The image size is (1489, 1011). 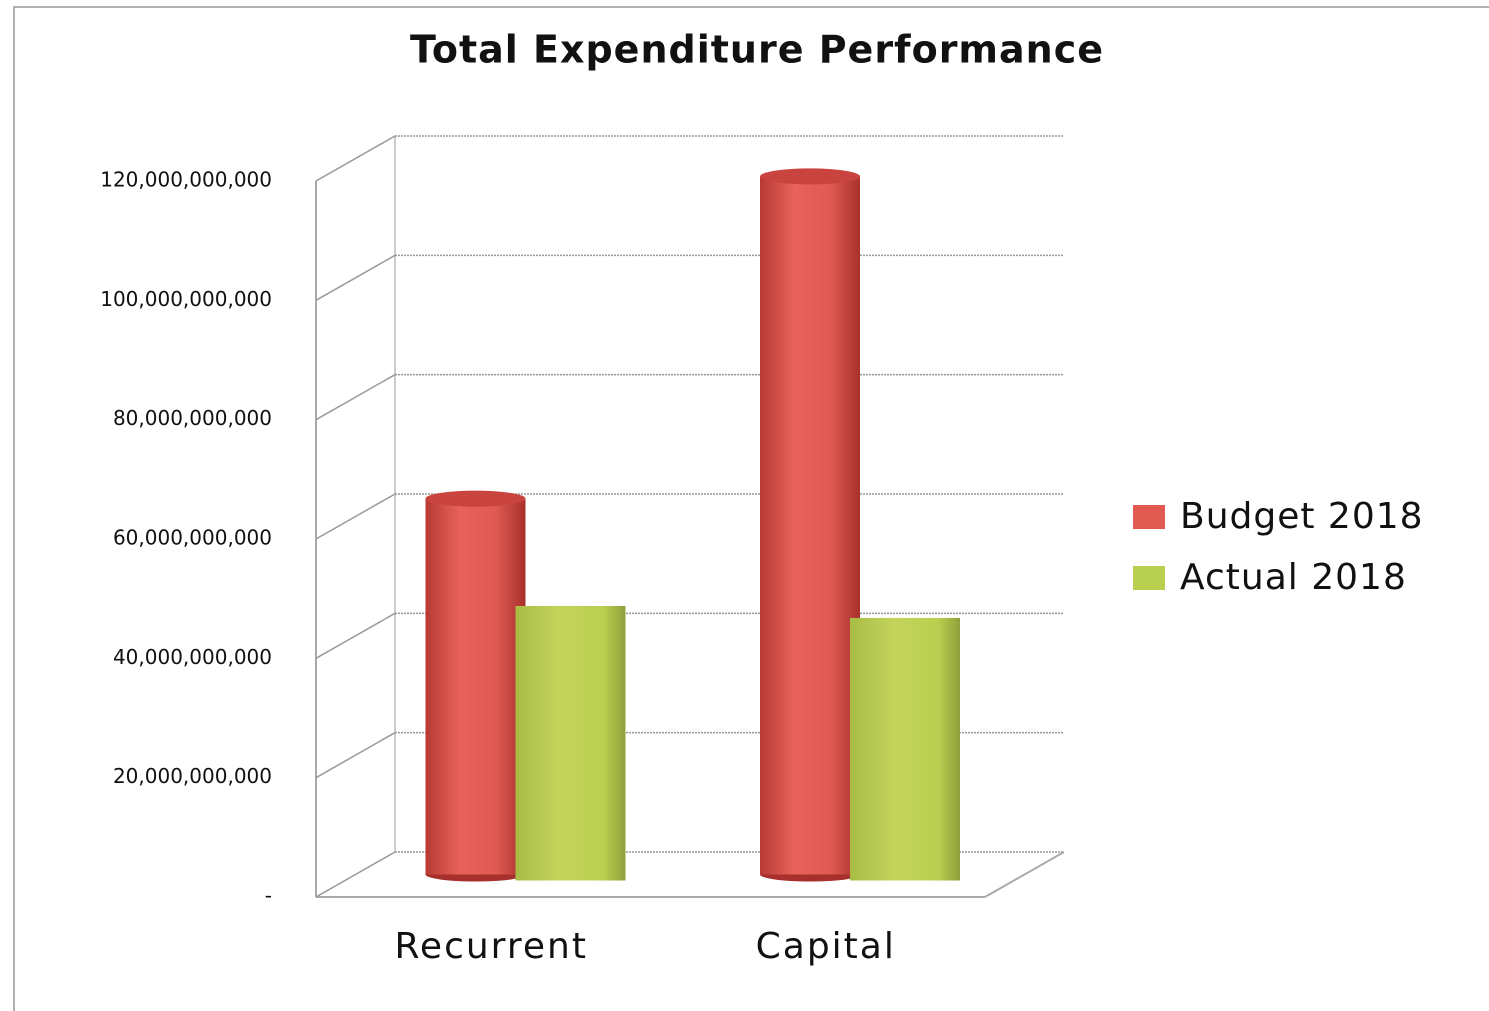 What do you see at coordinates (192, 538) in the screenshot?
I see `y-tick-label: 60,000,000,000` at bounding box center [192, 538].